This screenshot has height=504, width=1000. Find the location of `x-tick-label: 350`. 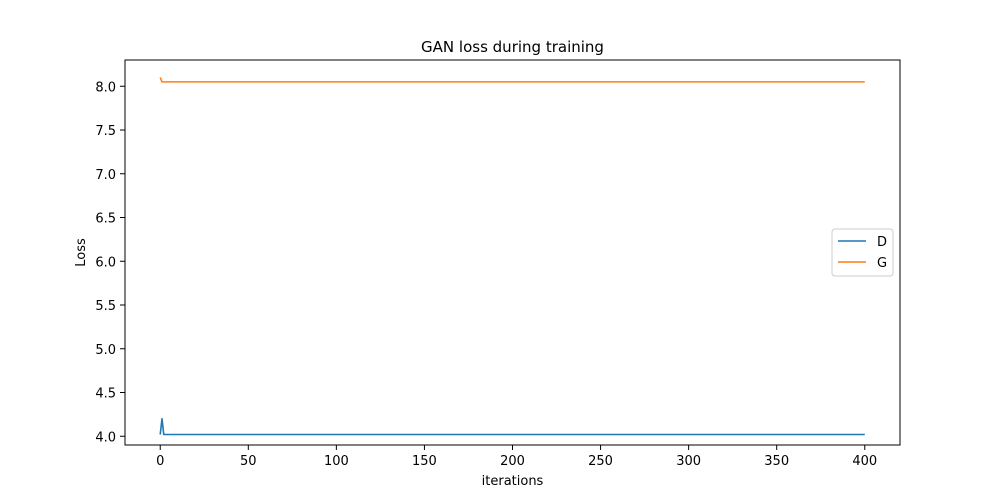

x-tick-label: 350 is located at coordinates (776, 461).